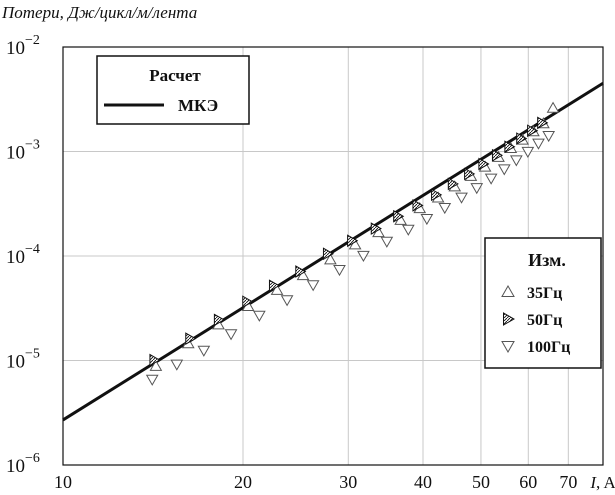 The height and width of the screenshot is (495, 615). Describe the element at coordinates (508, 290) in the screenshot. I see `legend-marker-35Гц` at that location.